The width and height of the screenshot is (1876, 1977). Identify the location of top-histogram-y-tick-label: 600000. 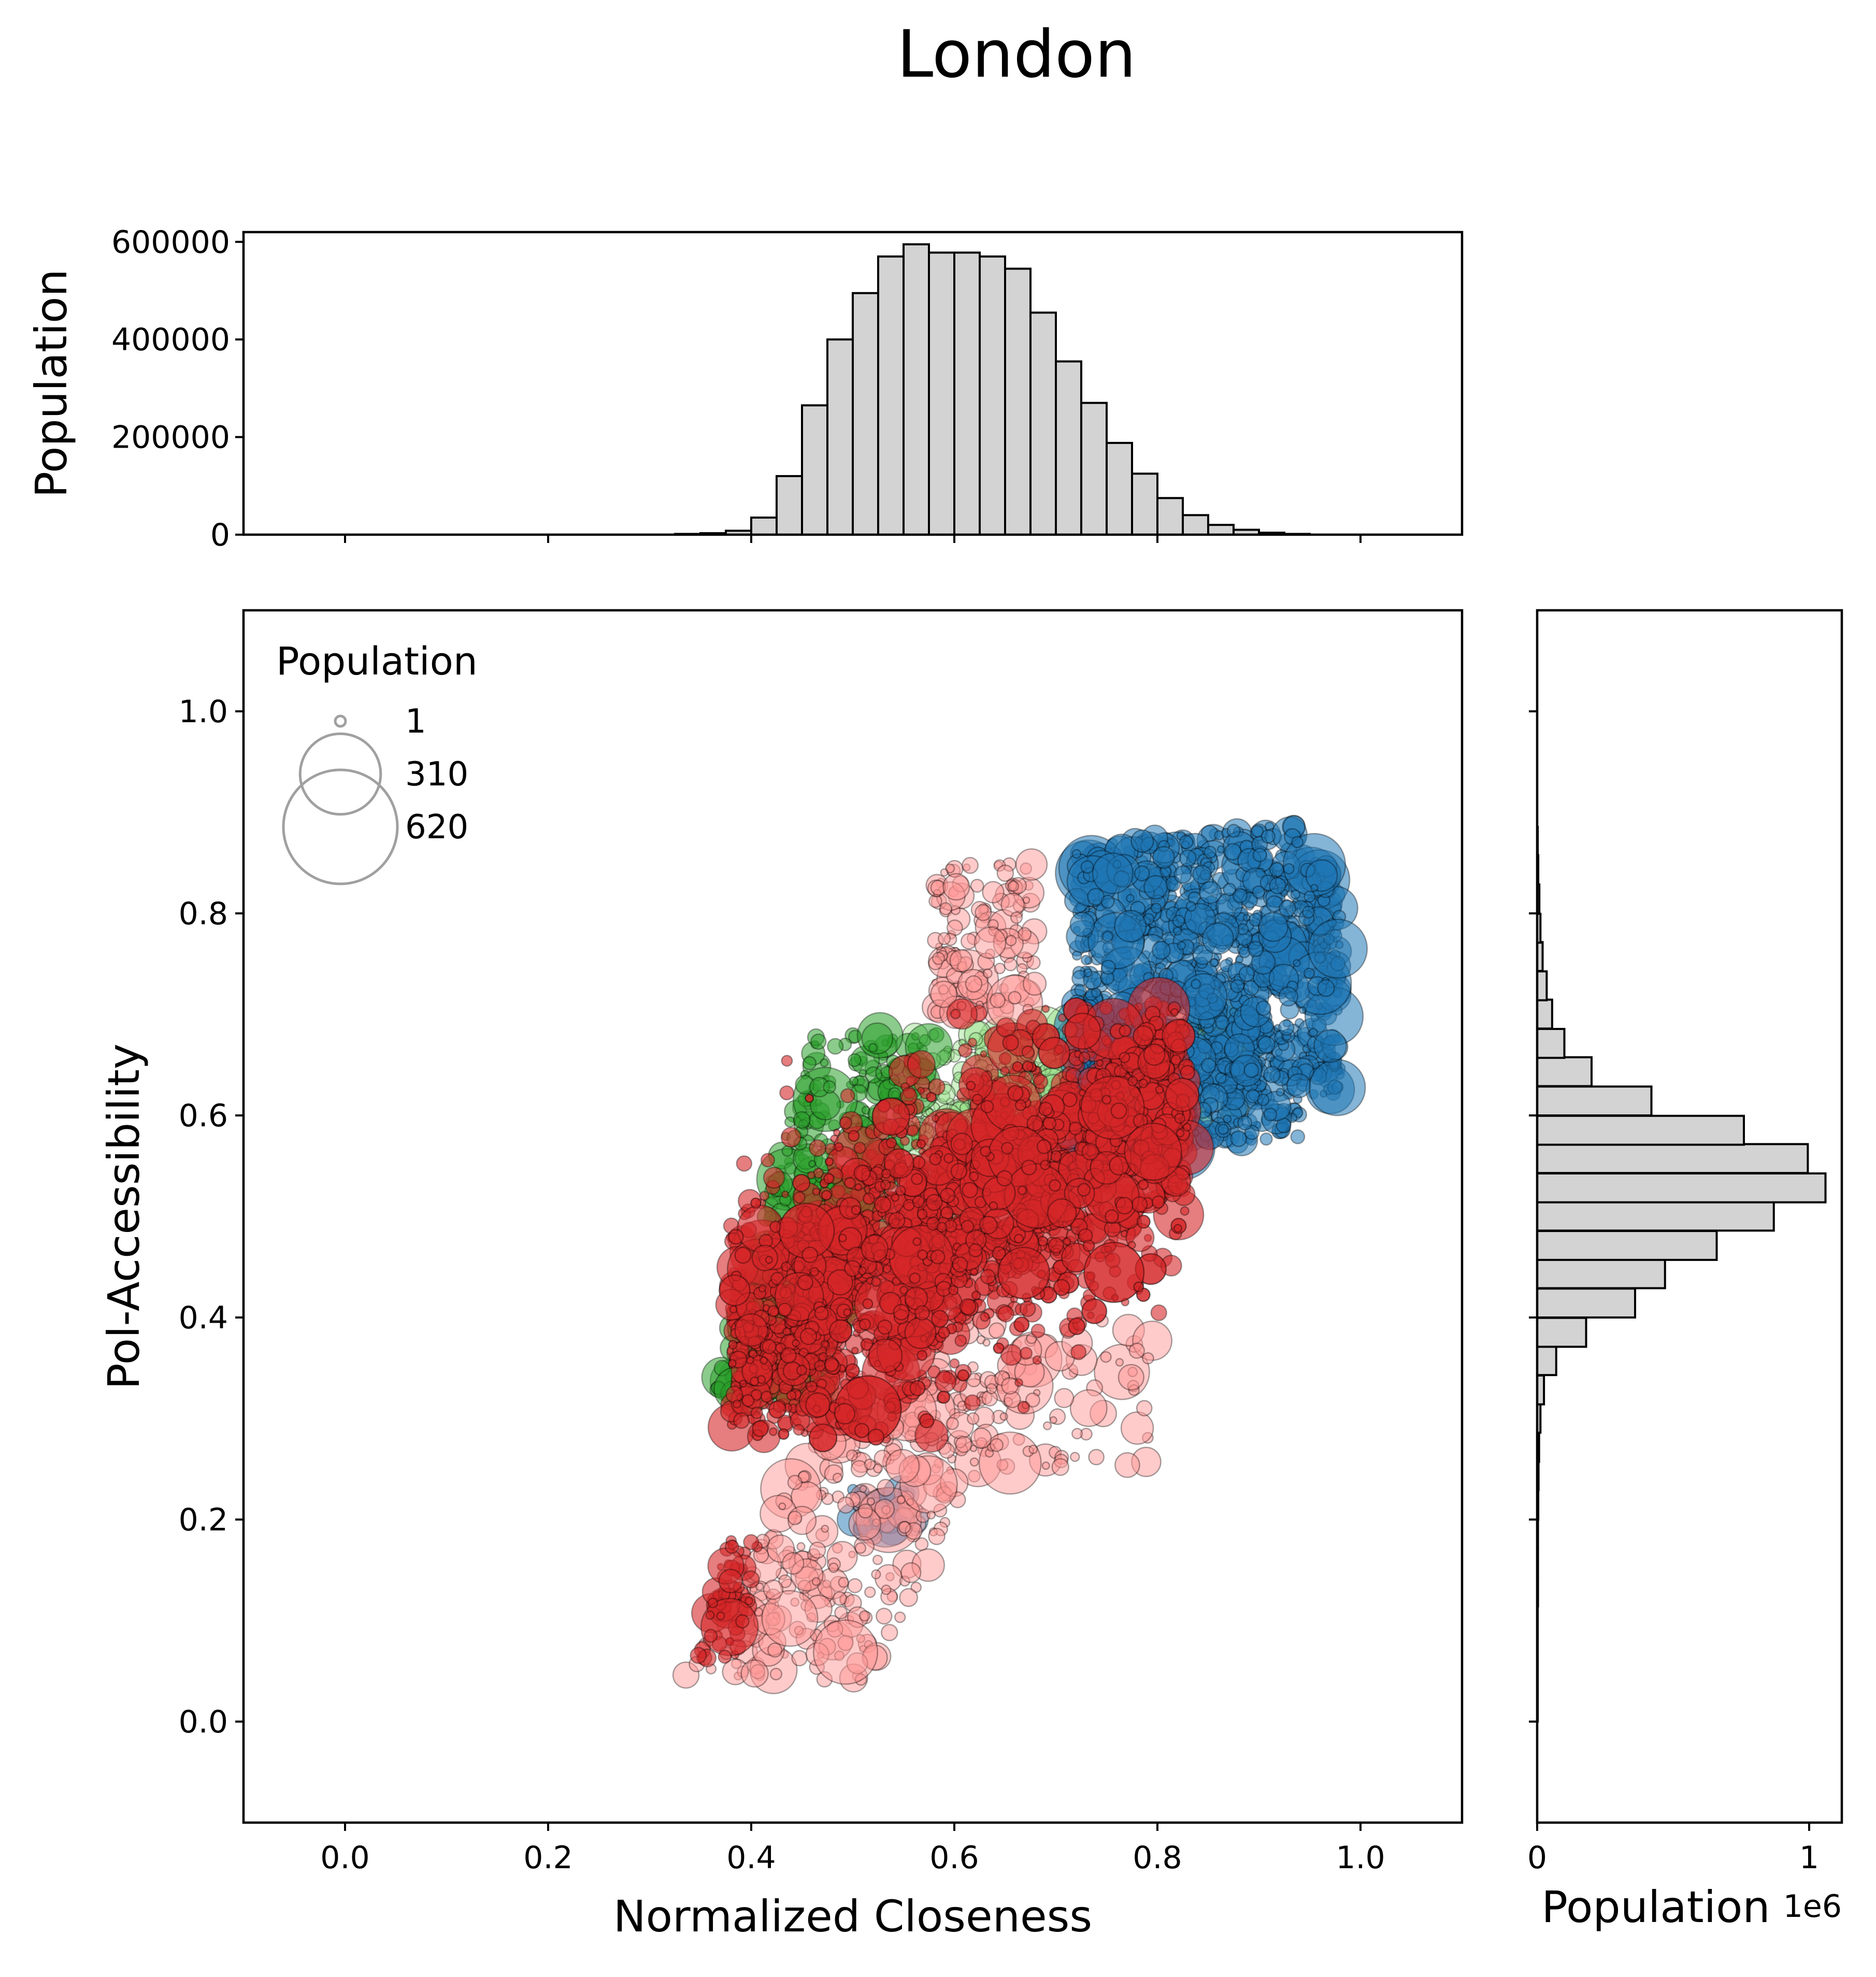
(170, 243).